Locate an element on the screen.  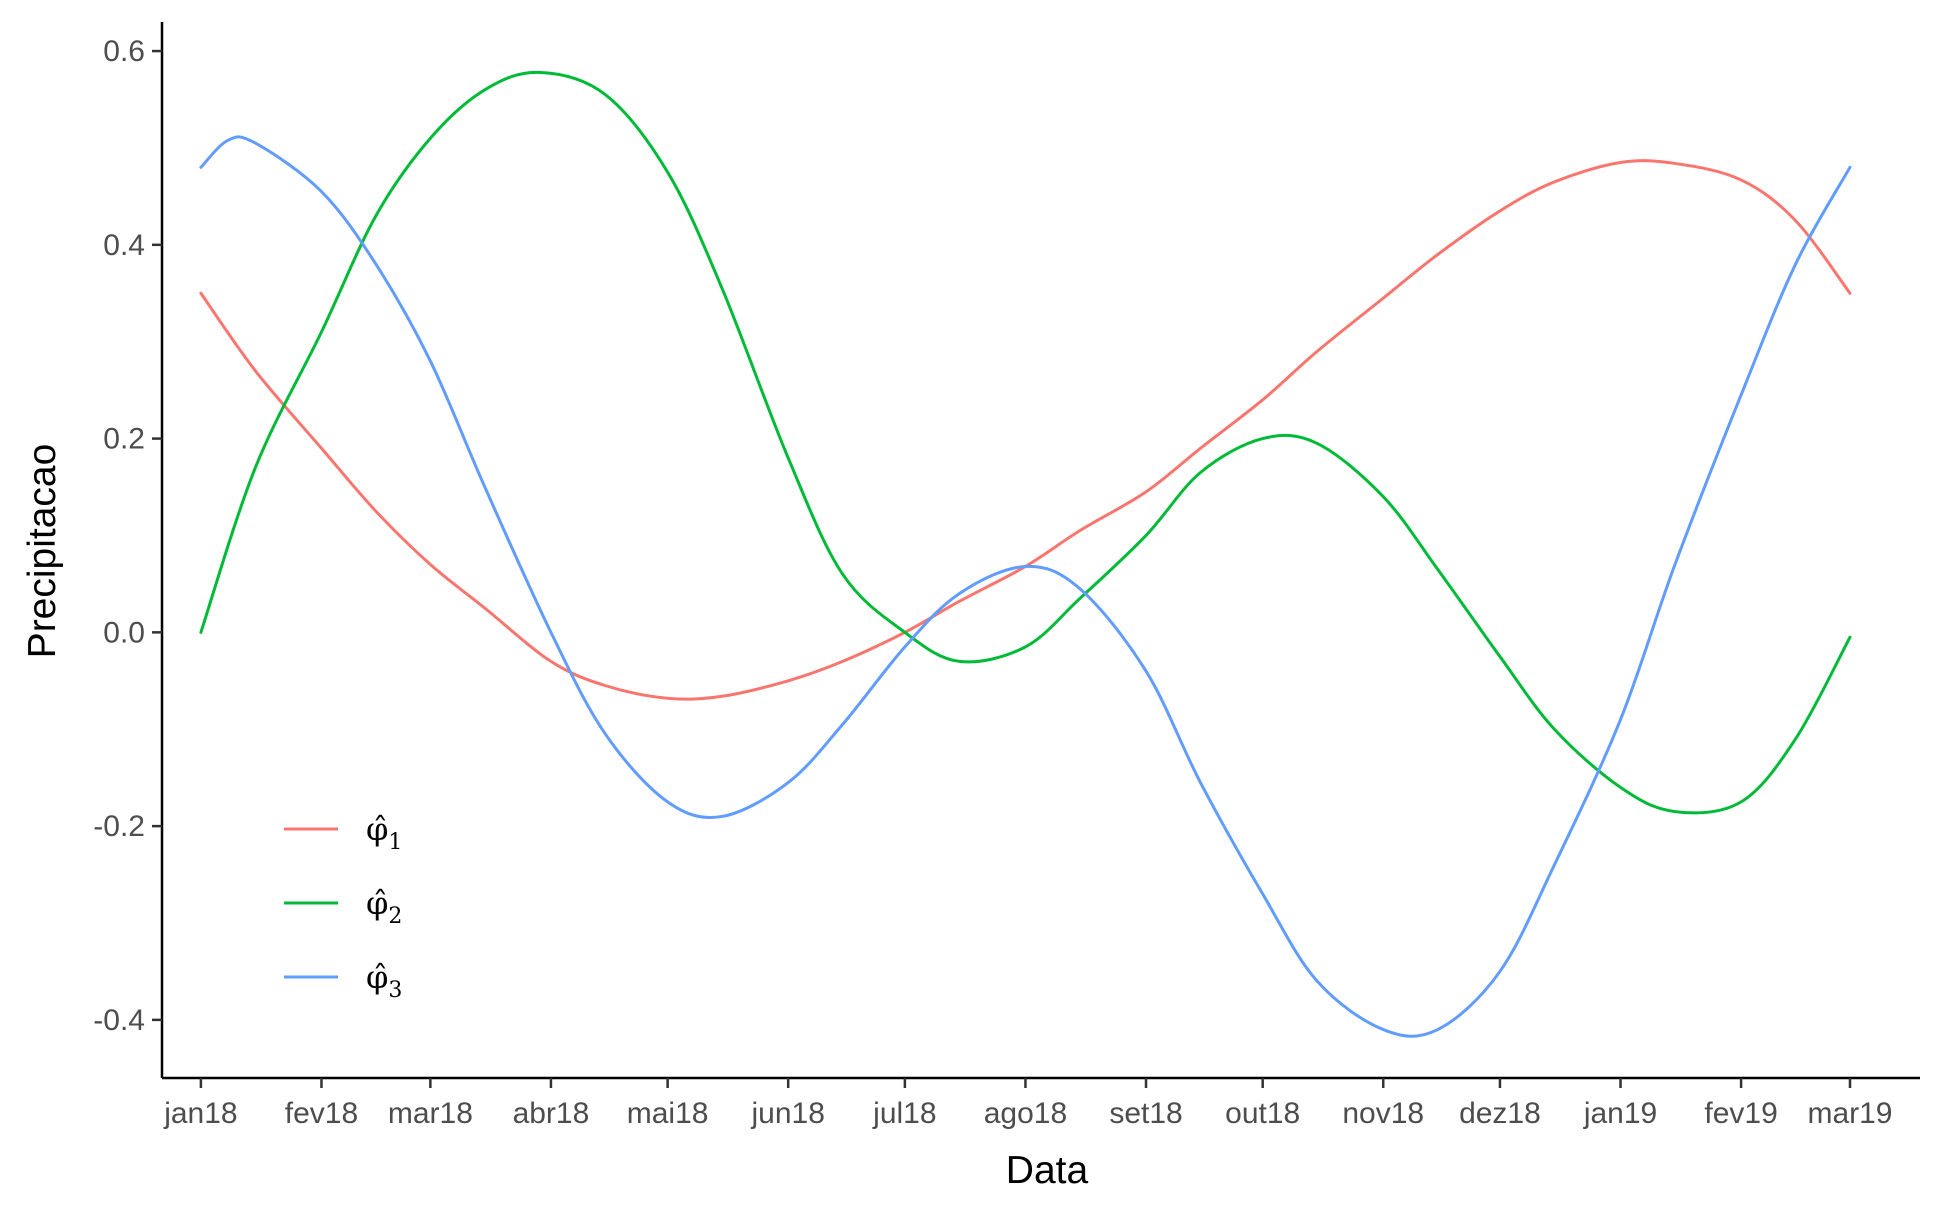
x-tick-label: mar18 is located at coordinates (430, 1113).